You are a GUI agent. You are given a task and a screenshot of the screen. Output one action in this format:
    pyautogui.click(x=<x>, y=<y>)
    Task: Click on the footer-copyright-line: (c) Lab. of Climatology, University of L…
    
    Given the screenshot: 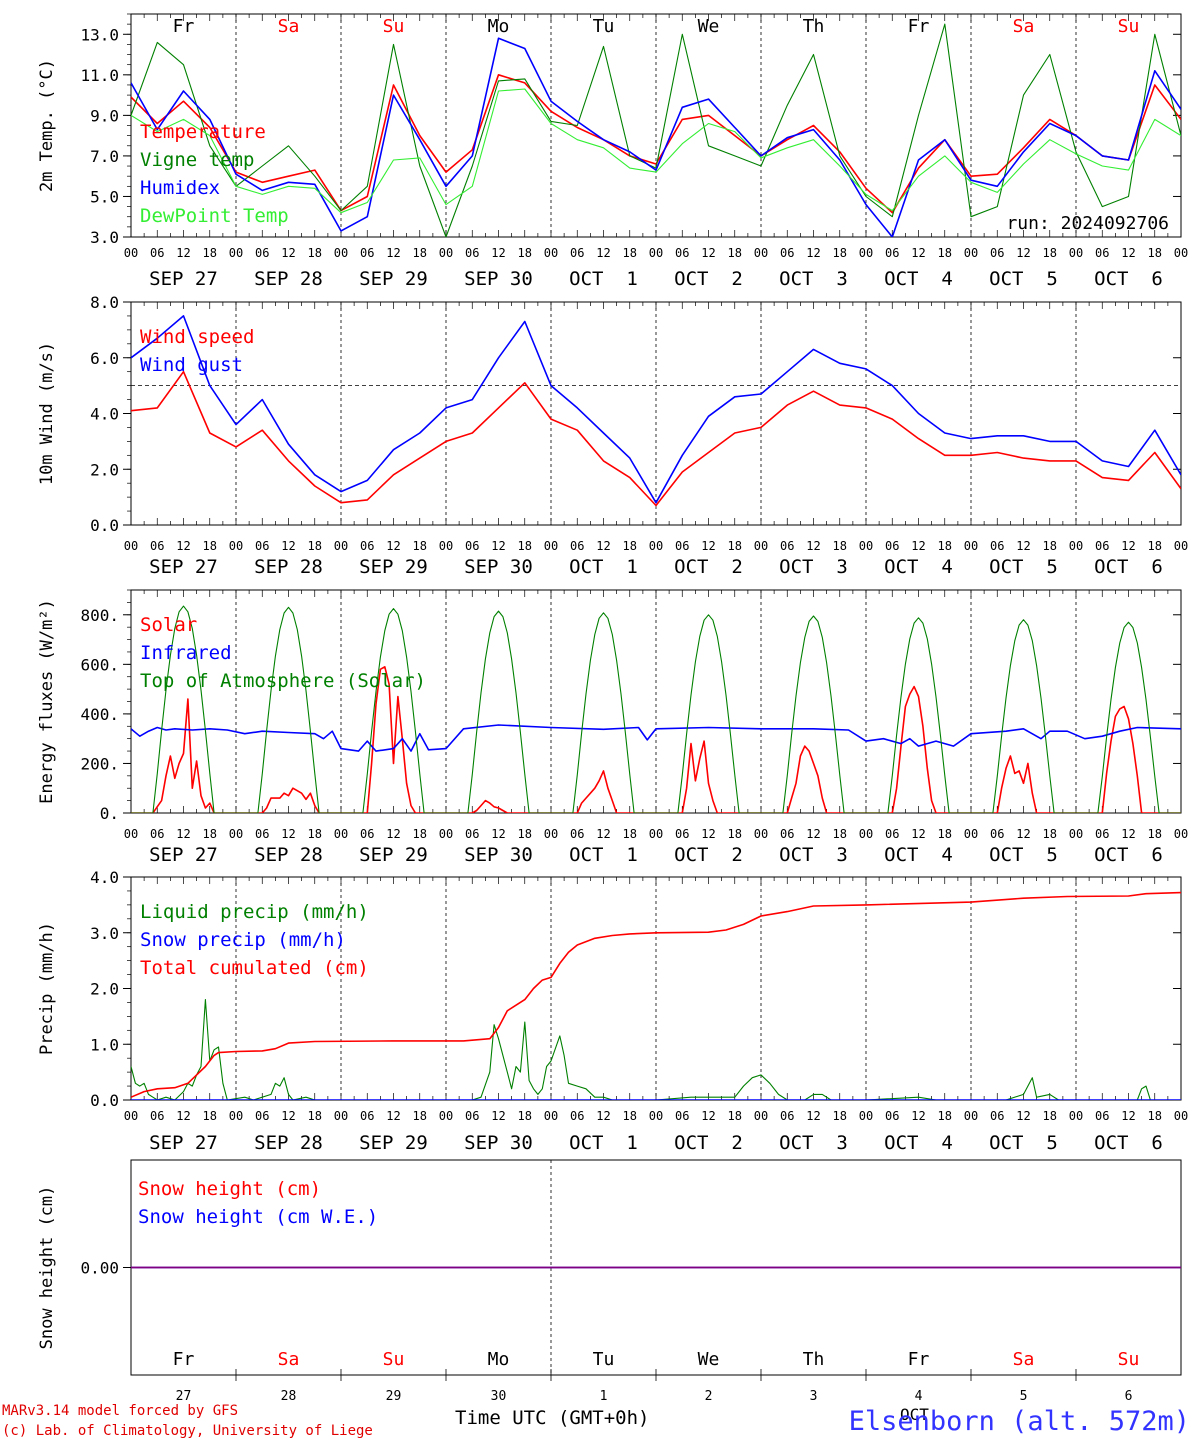 What is the action you would take?
    pyautogui.click(x=187, y=1431)
    